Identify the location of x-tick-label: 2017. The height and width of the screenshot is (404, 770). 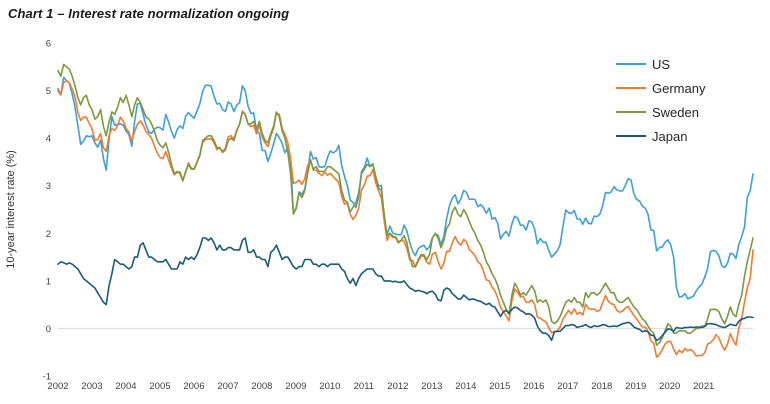
(567, 386).